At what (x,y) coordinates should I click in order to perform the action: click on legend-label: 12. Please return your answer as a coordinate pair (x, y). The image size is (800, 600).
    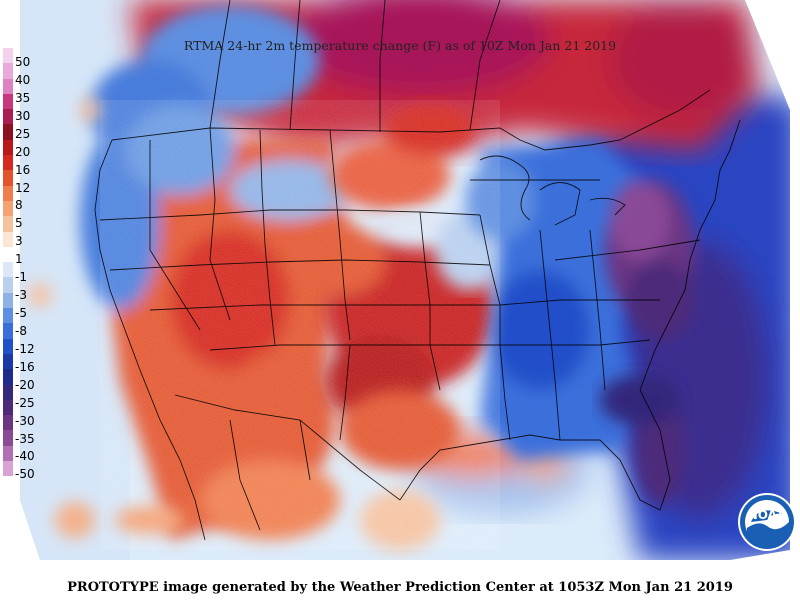
    Looking at the image, I should click on (23, 187).